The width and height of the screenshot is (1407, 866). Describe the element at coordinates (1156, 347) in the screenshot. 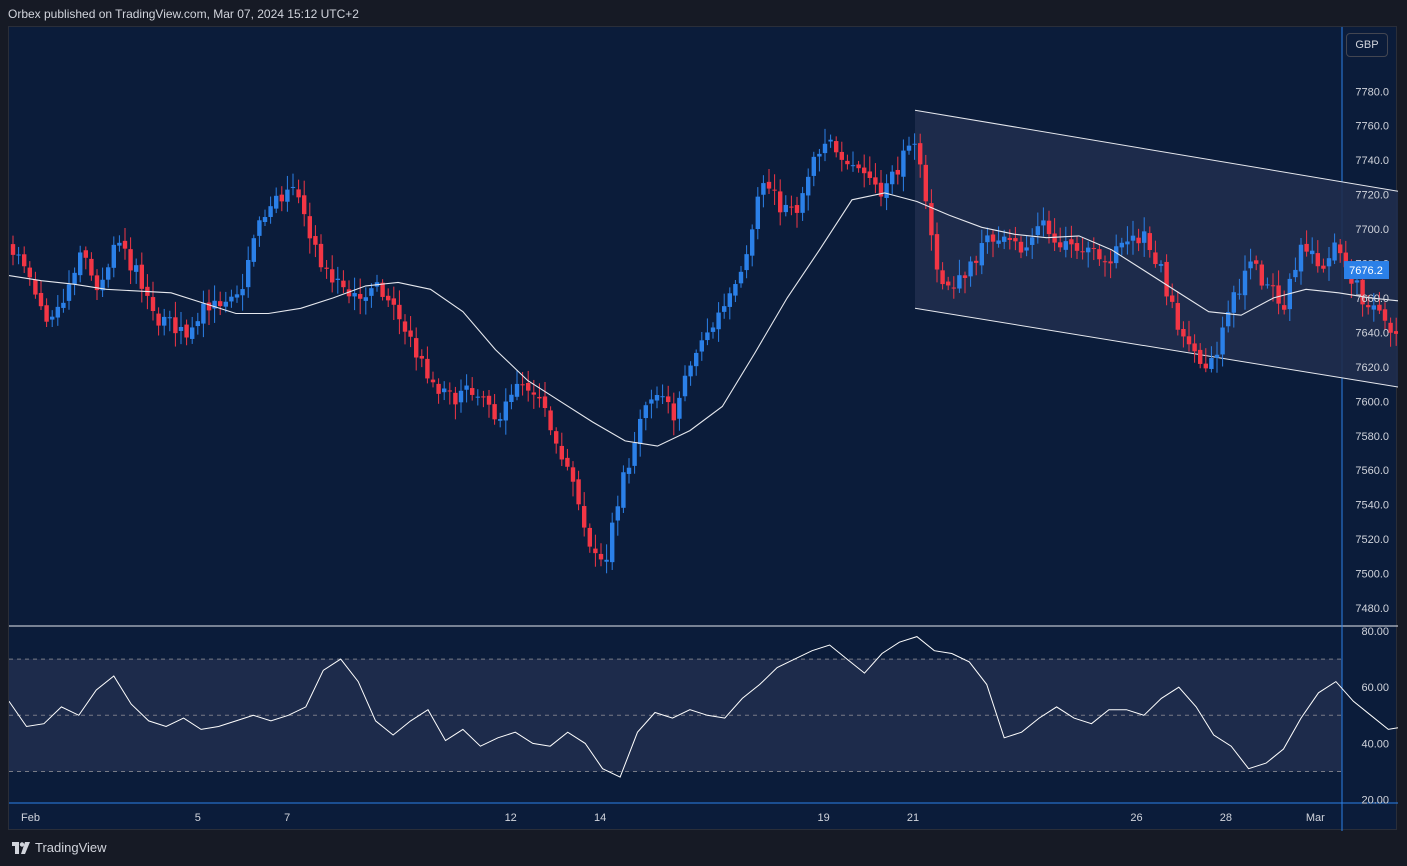

I see `channel-lower-line` at that location.